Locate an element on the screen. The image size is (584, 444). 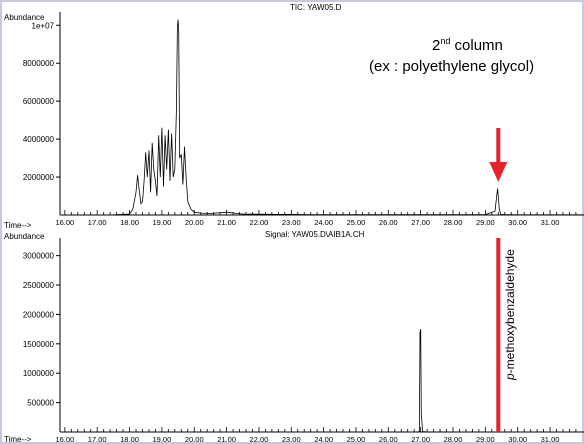
signal-x-tick-label: 26.00 is located at coordinates (388, 439).